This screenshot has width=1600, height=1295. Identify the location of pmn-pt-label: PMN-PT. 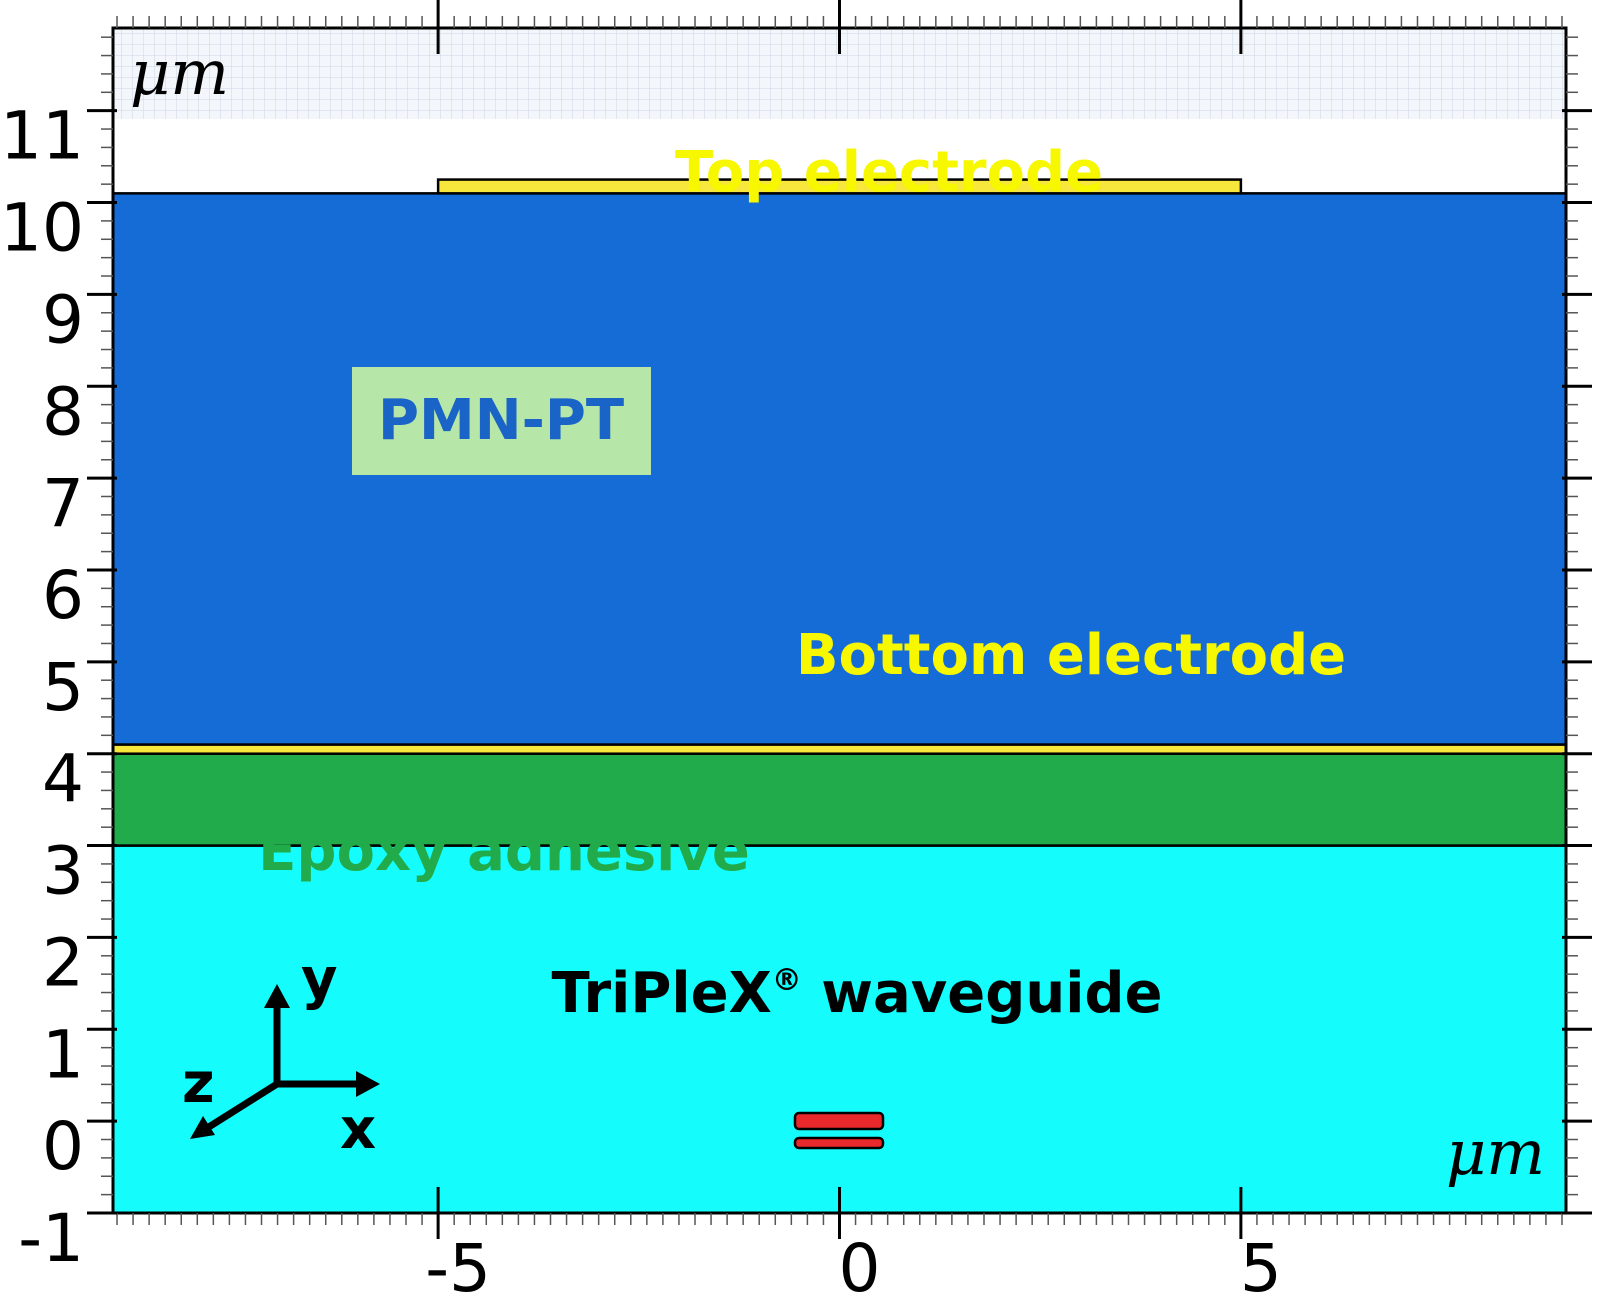
(501, 420).